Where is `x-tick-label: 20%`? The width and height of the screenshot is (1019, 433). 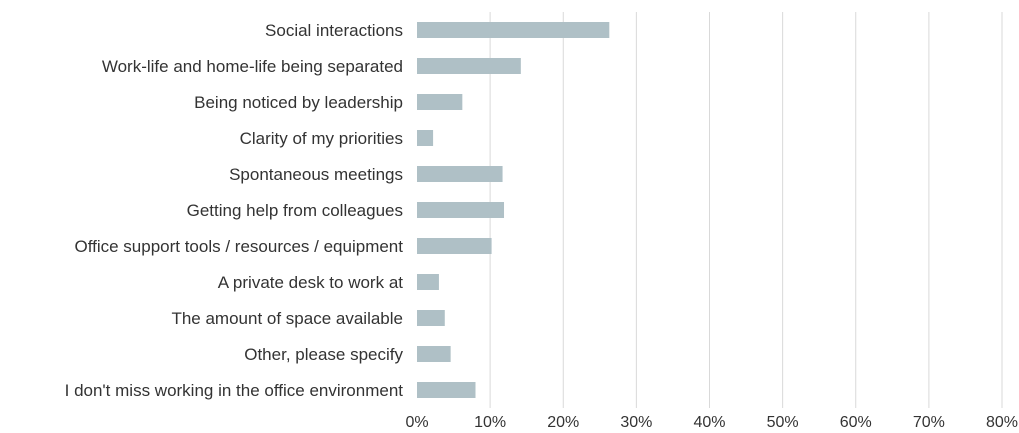
x-tick-label: 20% is located at coordinates (563, 422).